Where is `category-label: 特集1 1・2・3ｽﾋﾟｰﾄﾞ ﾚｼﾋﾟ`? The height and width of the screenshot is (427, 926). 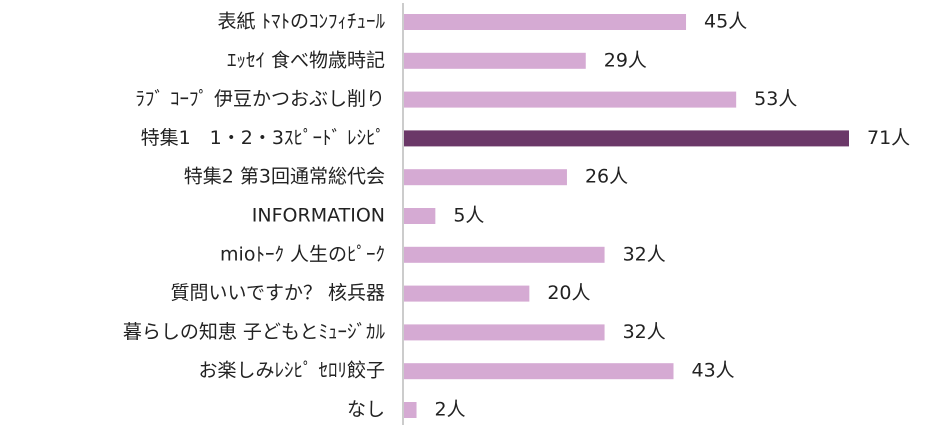 category-label: 特集1 1・2・3ｽﾋﾟｰﾄﾞ ﾚｼﾋﾟ is located at coordinates (263, 138).